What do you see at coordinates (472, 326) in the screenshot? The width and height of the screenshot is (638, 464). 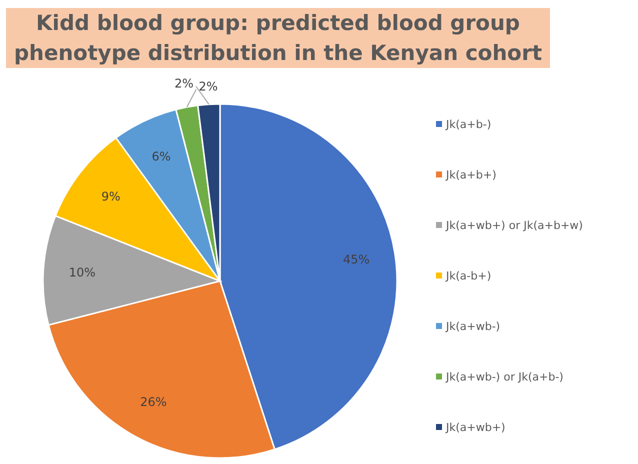 I see `legend-label: Jk(a+wb-)` at bounding box center [472, 326].